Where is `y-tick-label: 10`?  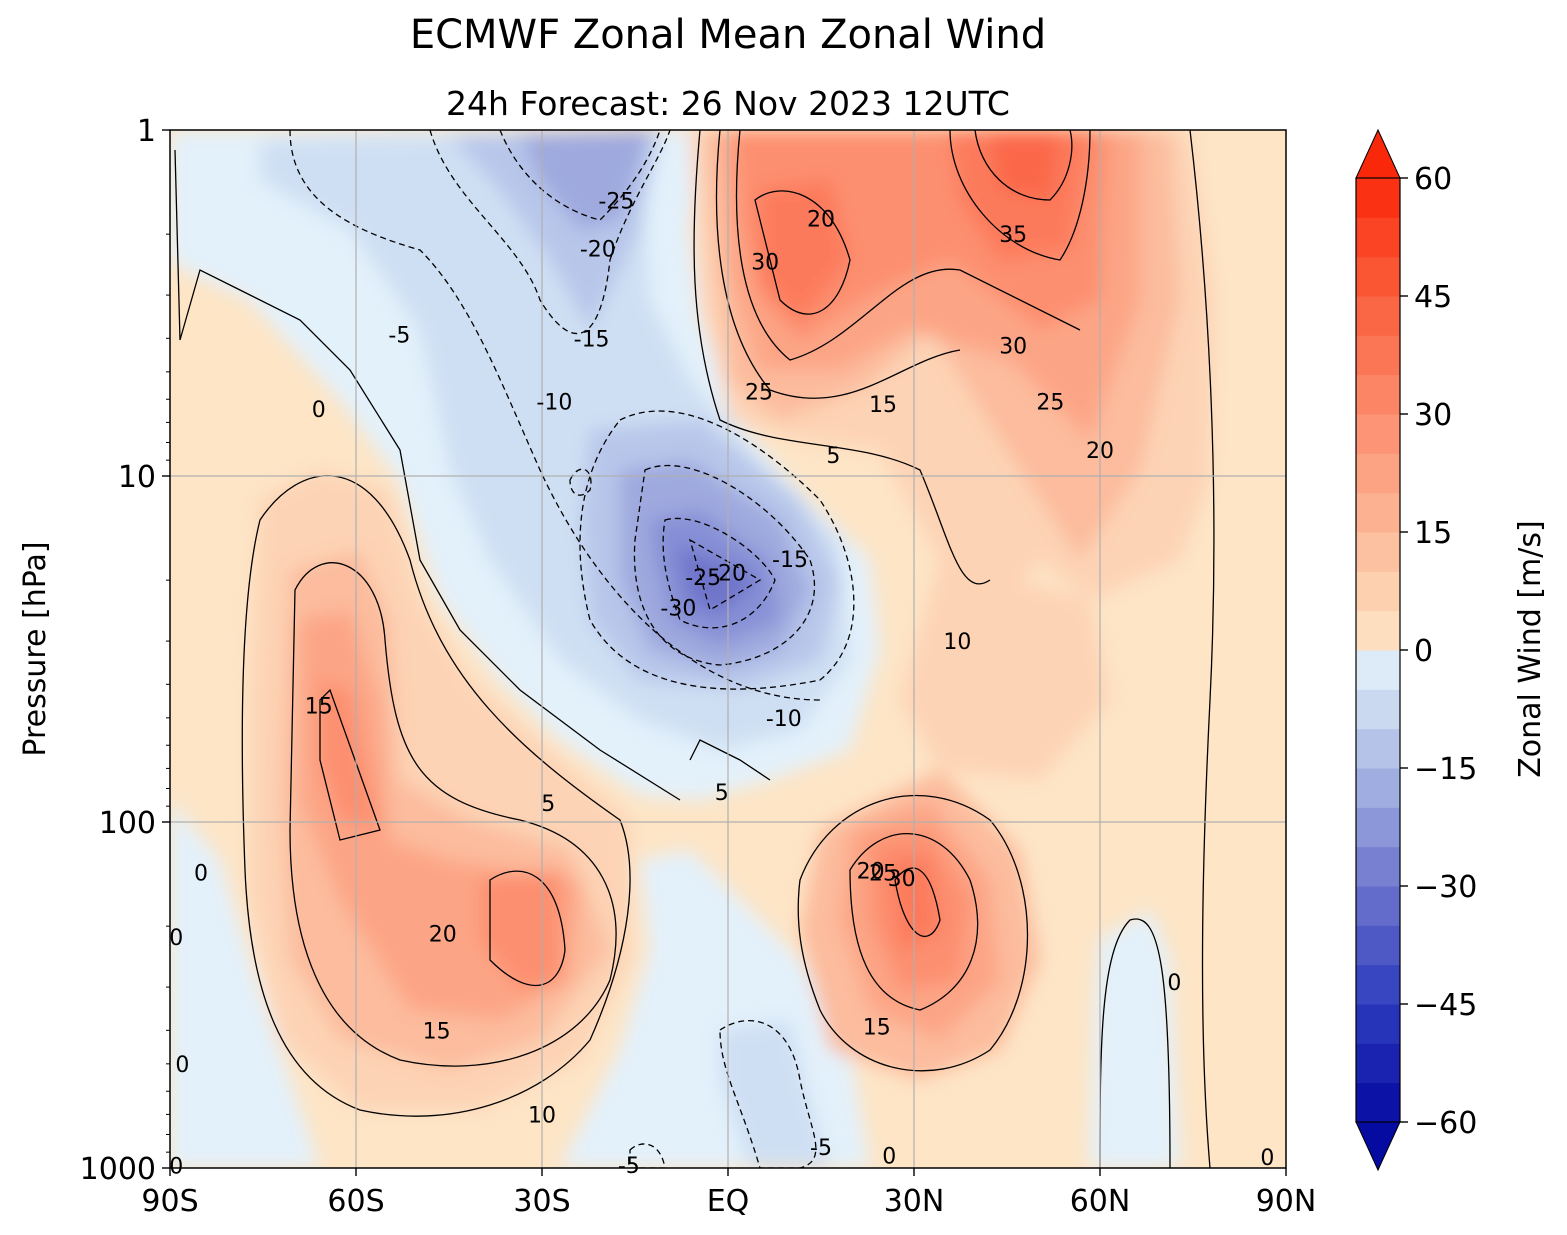 y-tick-label: 10 is located at coordinates (137, 477).